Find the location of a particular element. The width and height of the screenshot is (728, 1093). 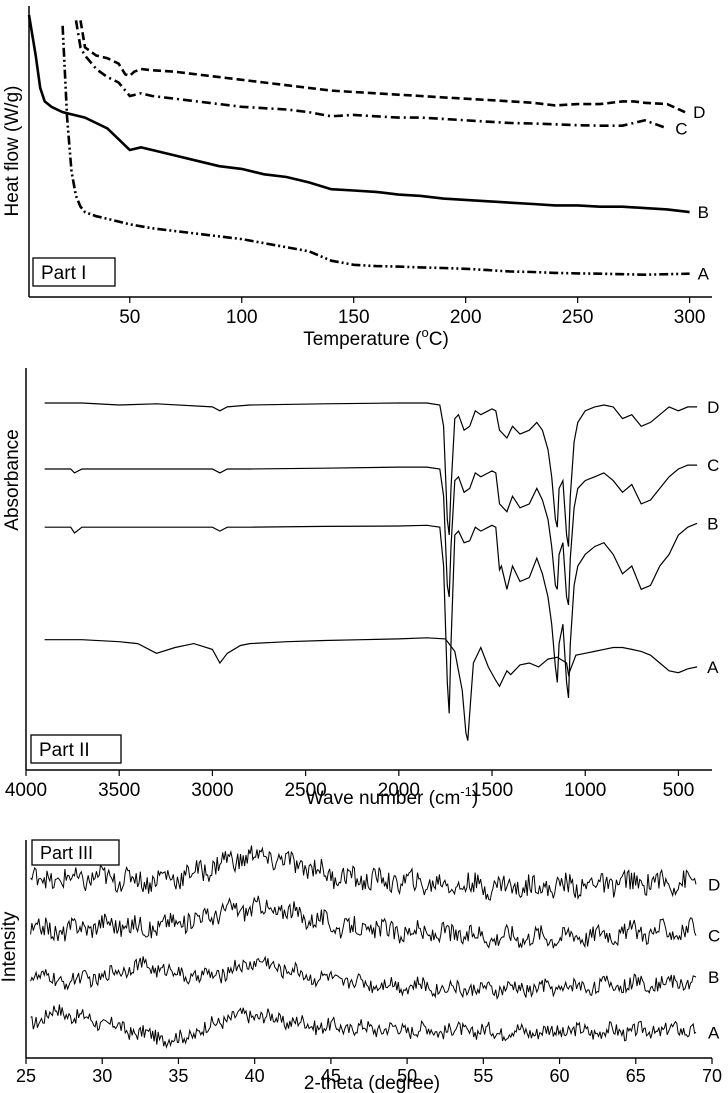

xrd-series-b is located at coordinates (363, 978).